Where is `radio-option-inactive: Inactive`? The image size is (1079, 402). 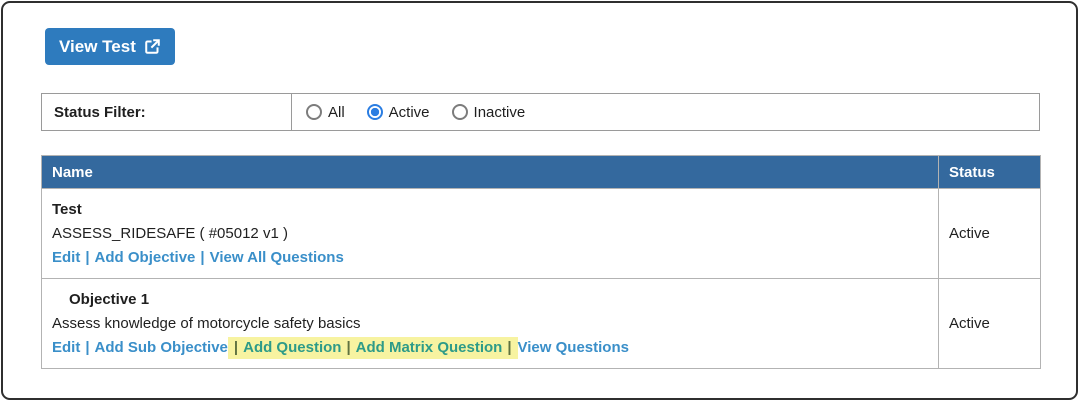
radio-option-inactive: Inactive is located at coordinates (488, 112).